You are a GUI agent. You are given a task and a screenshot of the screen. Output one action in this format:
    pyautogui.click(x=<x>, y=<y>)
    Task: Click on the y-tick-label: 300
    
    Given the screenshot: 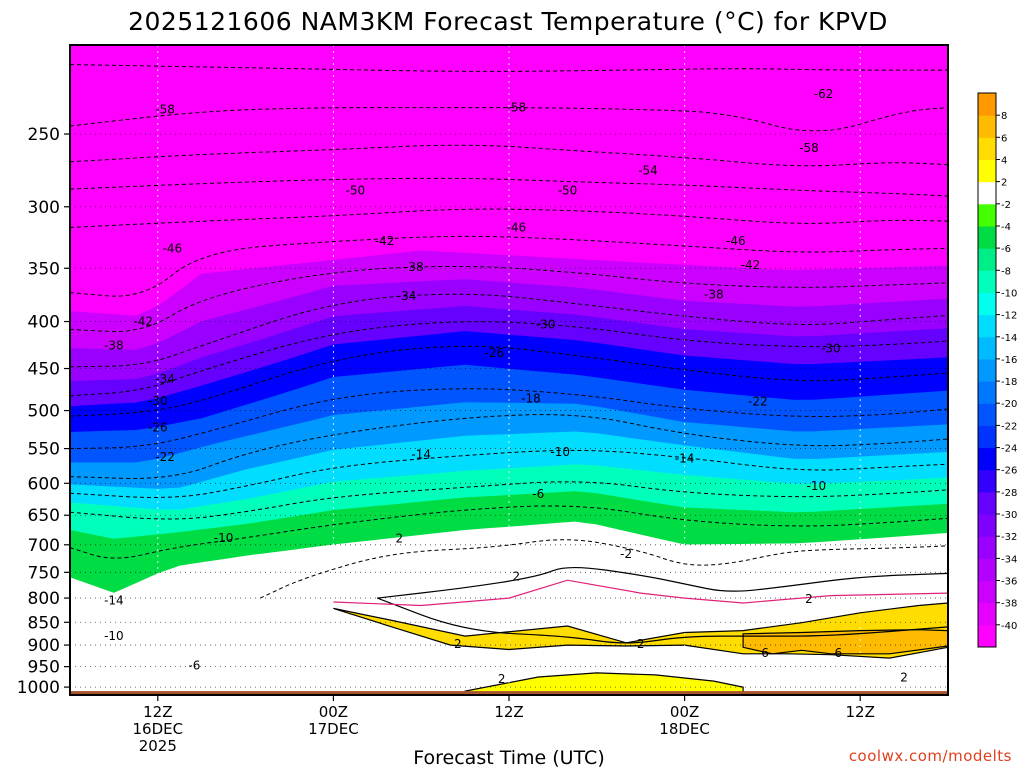 What is the action you would take?
    pyautogui.click(x=44, y=208)
    